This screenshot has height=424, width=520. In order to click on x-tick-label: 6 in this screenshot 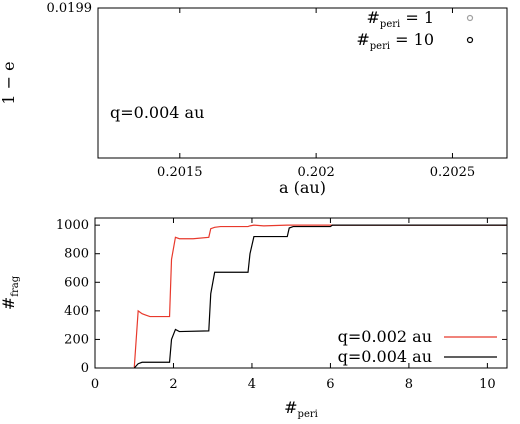, I will do `click(330, 384)`.